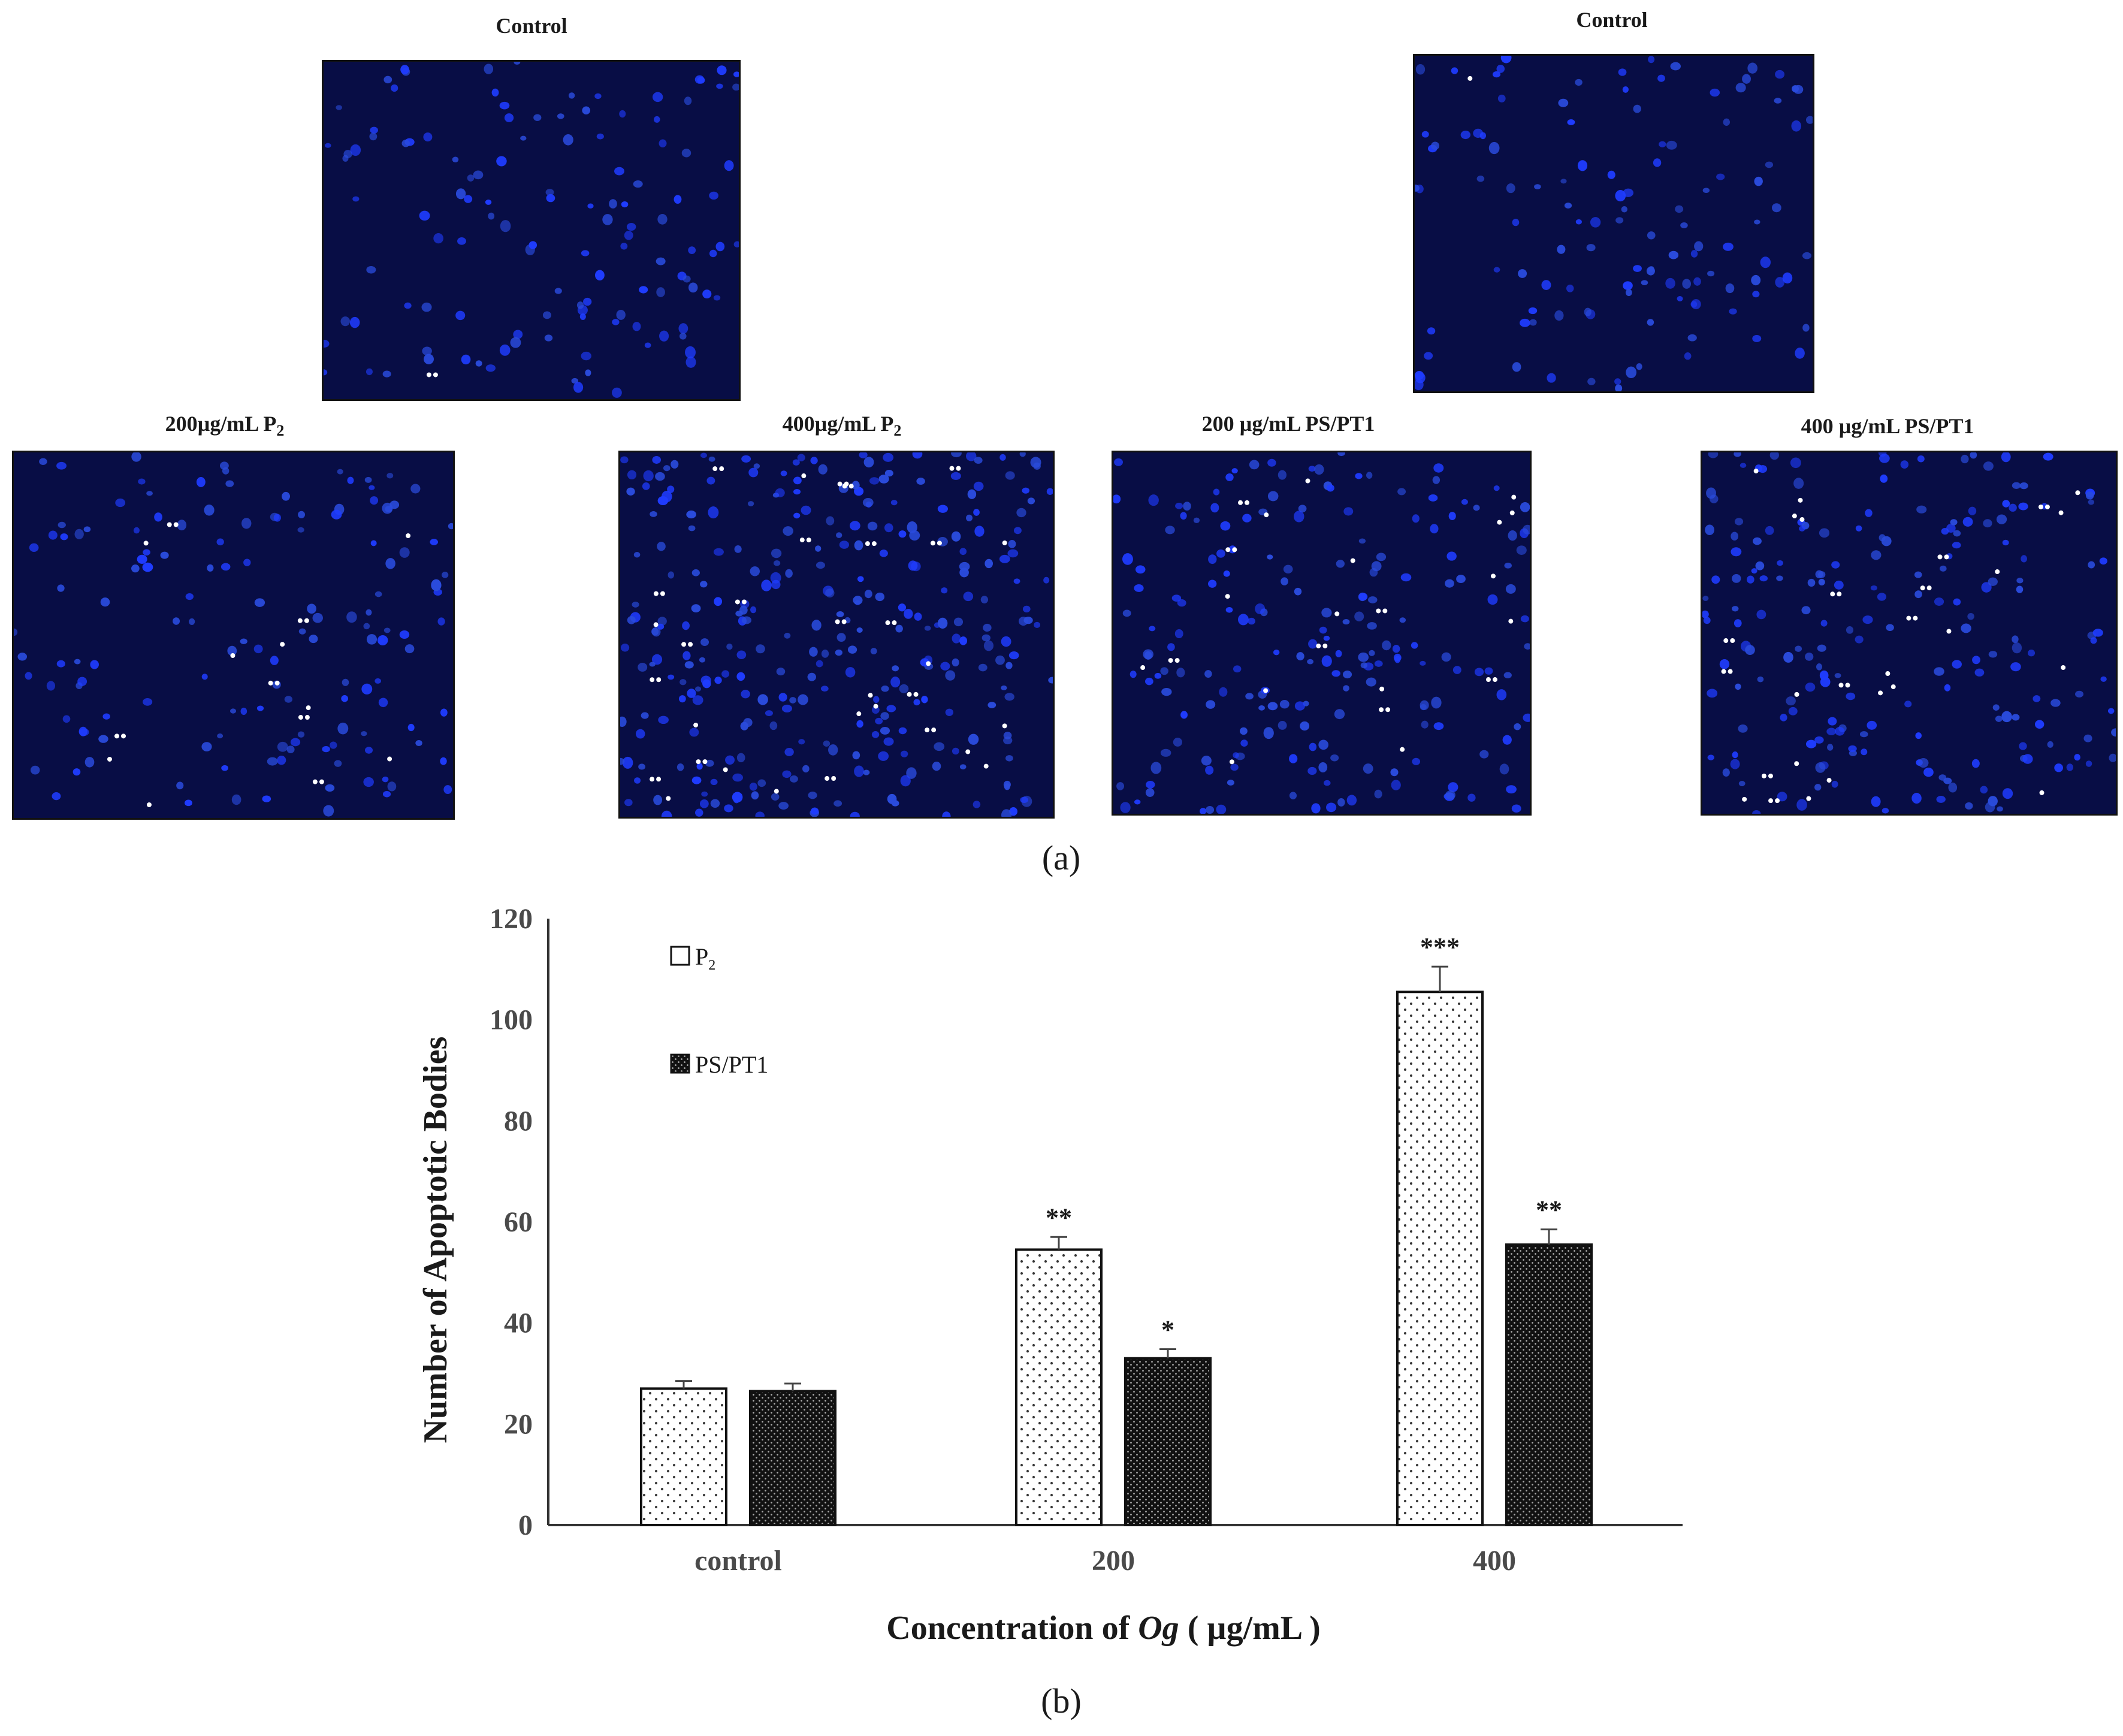 The width and height of the screenshot is (2123, 1736). I want to click on panel-a-label: (a), so click(1061, 857).